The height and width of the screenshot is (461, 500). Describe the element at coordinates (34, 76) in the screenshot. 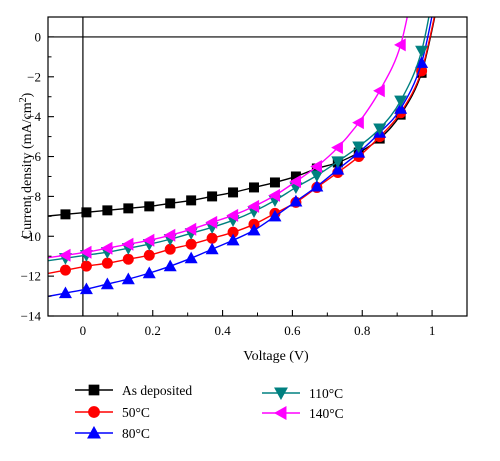

I see `y-tick-label: −2` at that location.